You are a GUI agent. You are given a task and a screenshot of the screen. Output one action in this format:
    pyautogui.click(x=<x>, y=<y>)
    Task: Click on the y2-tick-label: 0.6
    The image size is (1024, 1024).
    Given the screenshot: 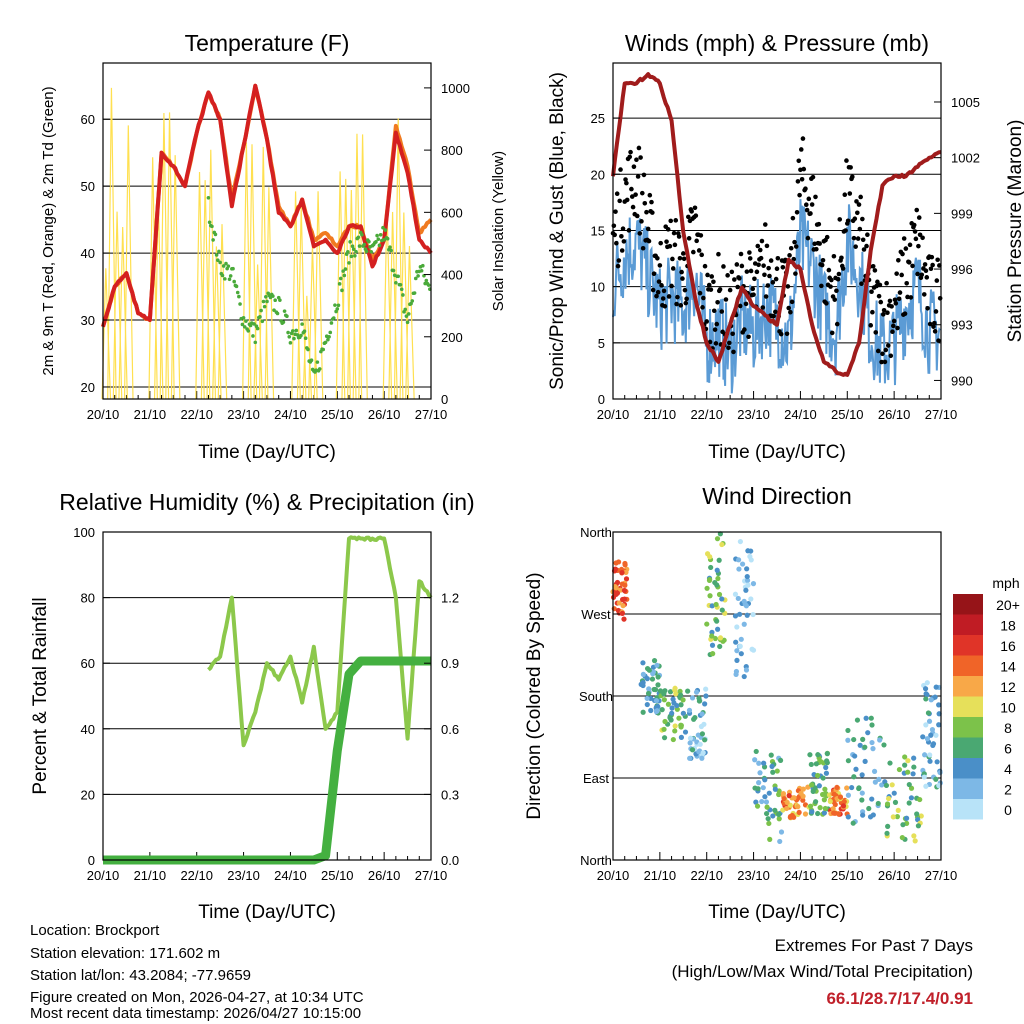 What is the action you would take?
    pyautogui.click(x=450, y=729)
    